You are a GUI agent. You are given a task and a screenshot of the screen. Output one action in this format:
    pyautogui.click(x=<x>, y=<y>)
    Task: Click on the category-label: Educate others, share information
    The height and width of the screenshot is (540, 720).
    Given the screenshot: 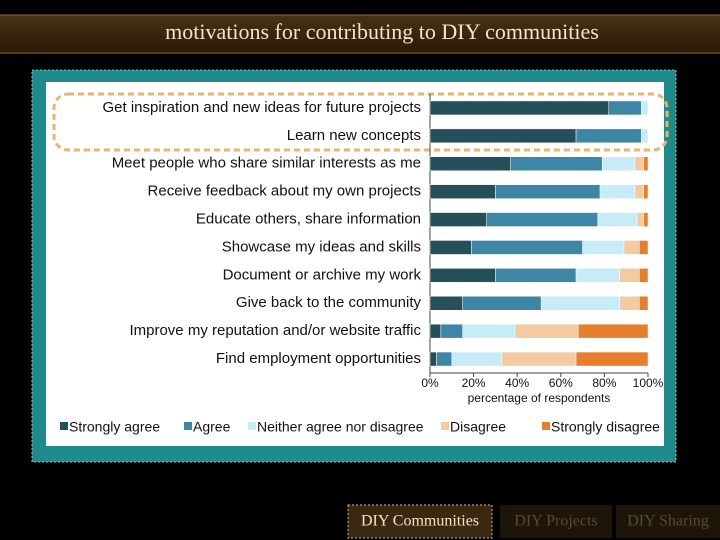 What is the action you would take?
    pyautogui.click(x=308, y=219)
    